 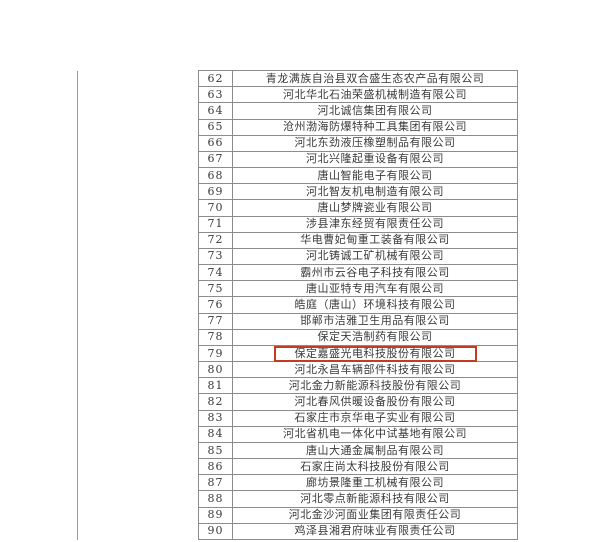 What do you see at coordinates (375, 175) in the screenshot?
I see `company-name-text: 唐山智能电子有限公司` at bounding box center [375, 175].